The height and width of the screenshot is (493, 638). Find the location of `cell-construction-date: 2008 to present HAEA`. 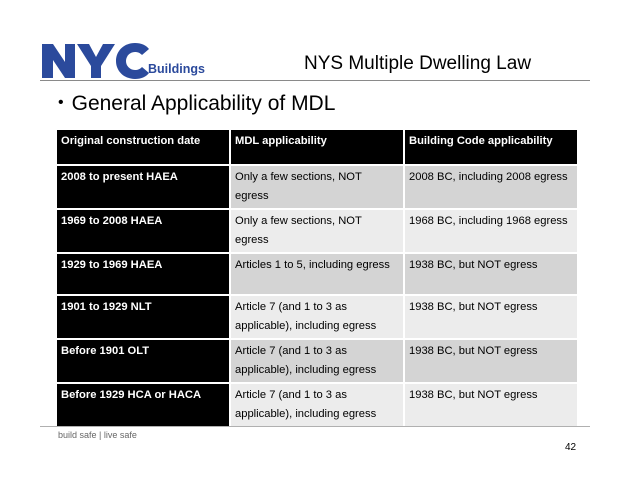

cell-construction-date: 2008 to present HAEA is located at coordinates (144, 188).